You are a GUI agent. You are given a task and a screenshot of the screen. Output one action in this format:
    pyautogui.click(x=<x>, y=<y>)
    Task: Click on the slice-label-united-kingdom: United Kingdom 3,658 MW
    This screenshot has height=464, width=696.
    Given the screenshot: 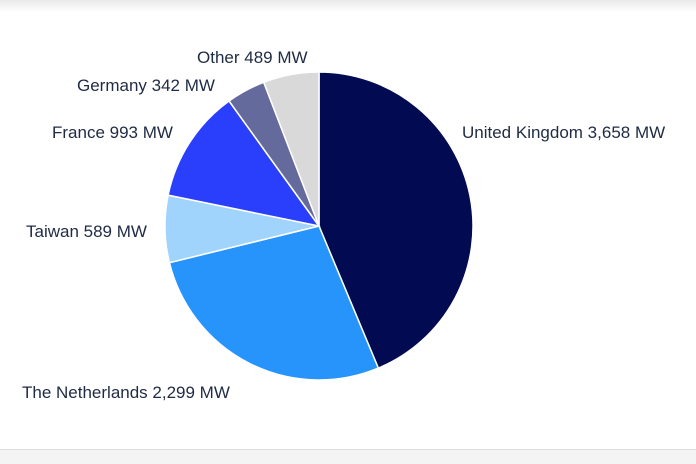 What is the action you would take?
    pyautogui.click(x=563, y=132)
    